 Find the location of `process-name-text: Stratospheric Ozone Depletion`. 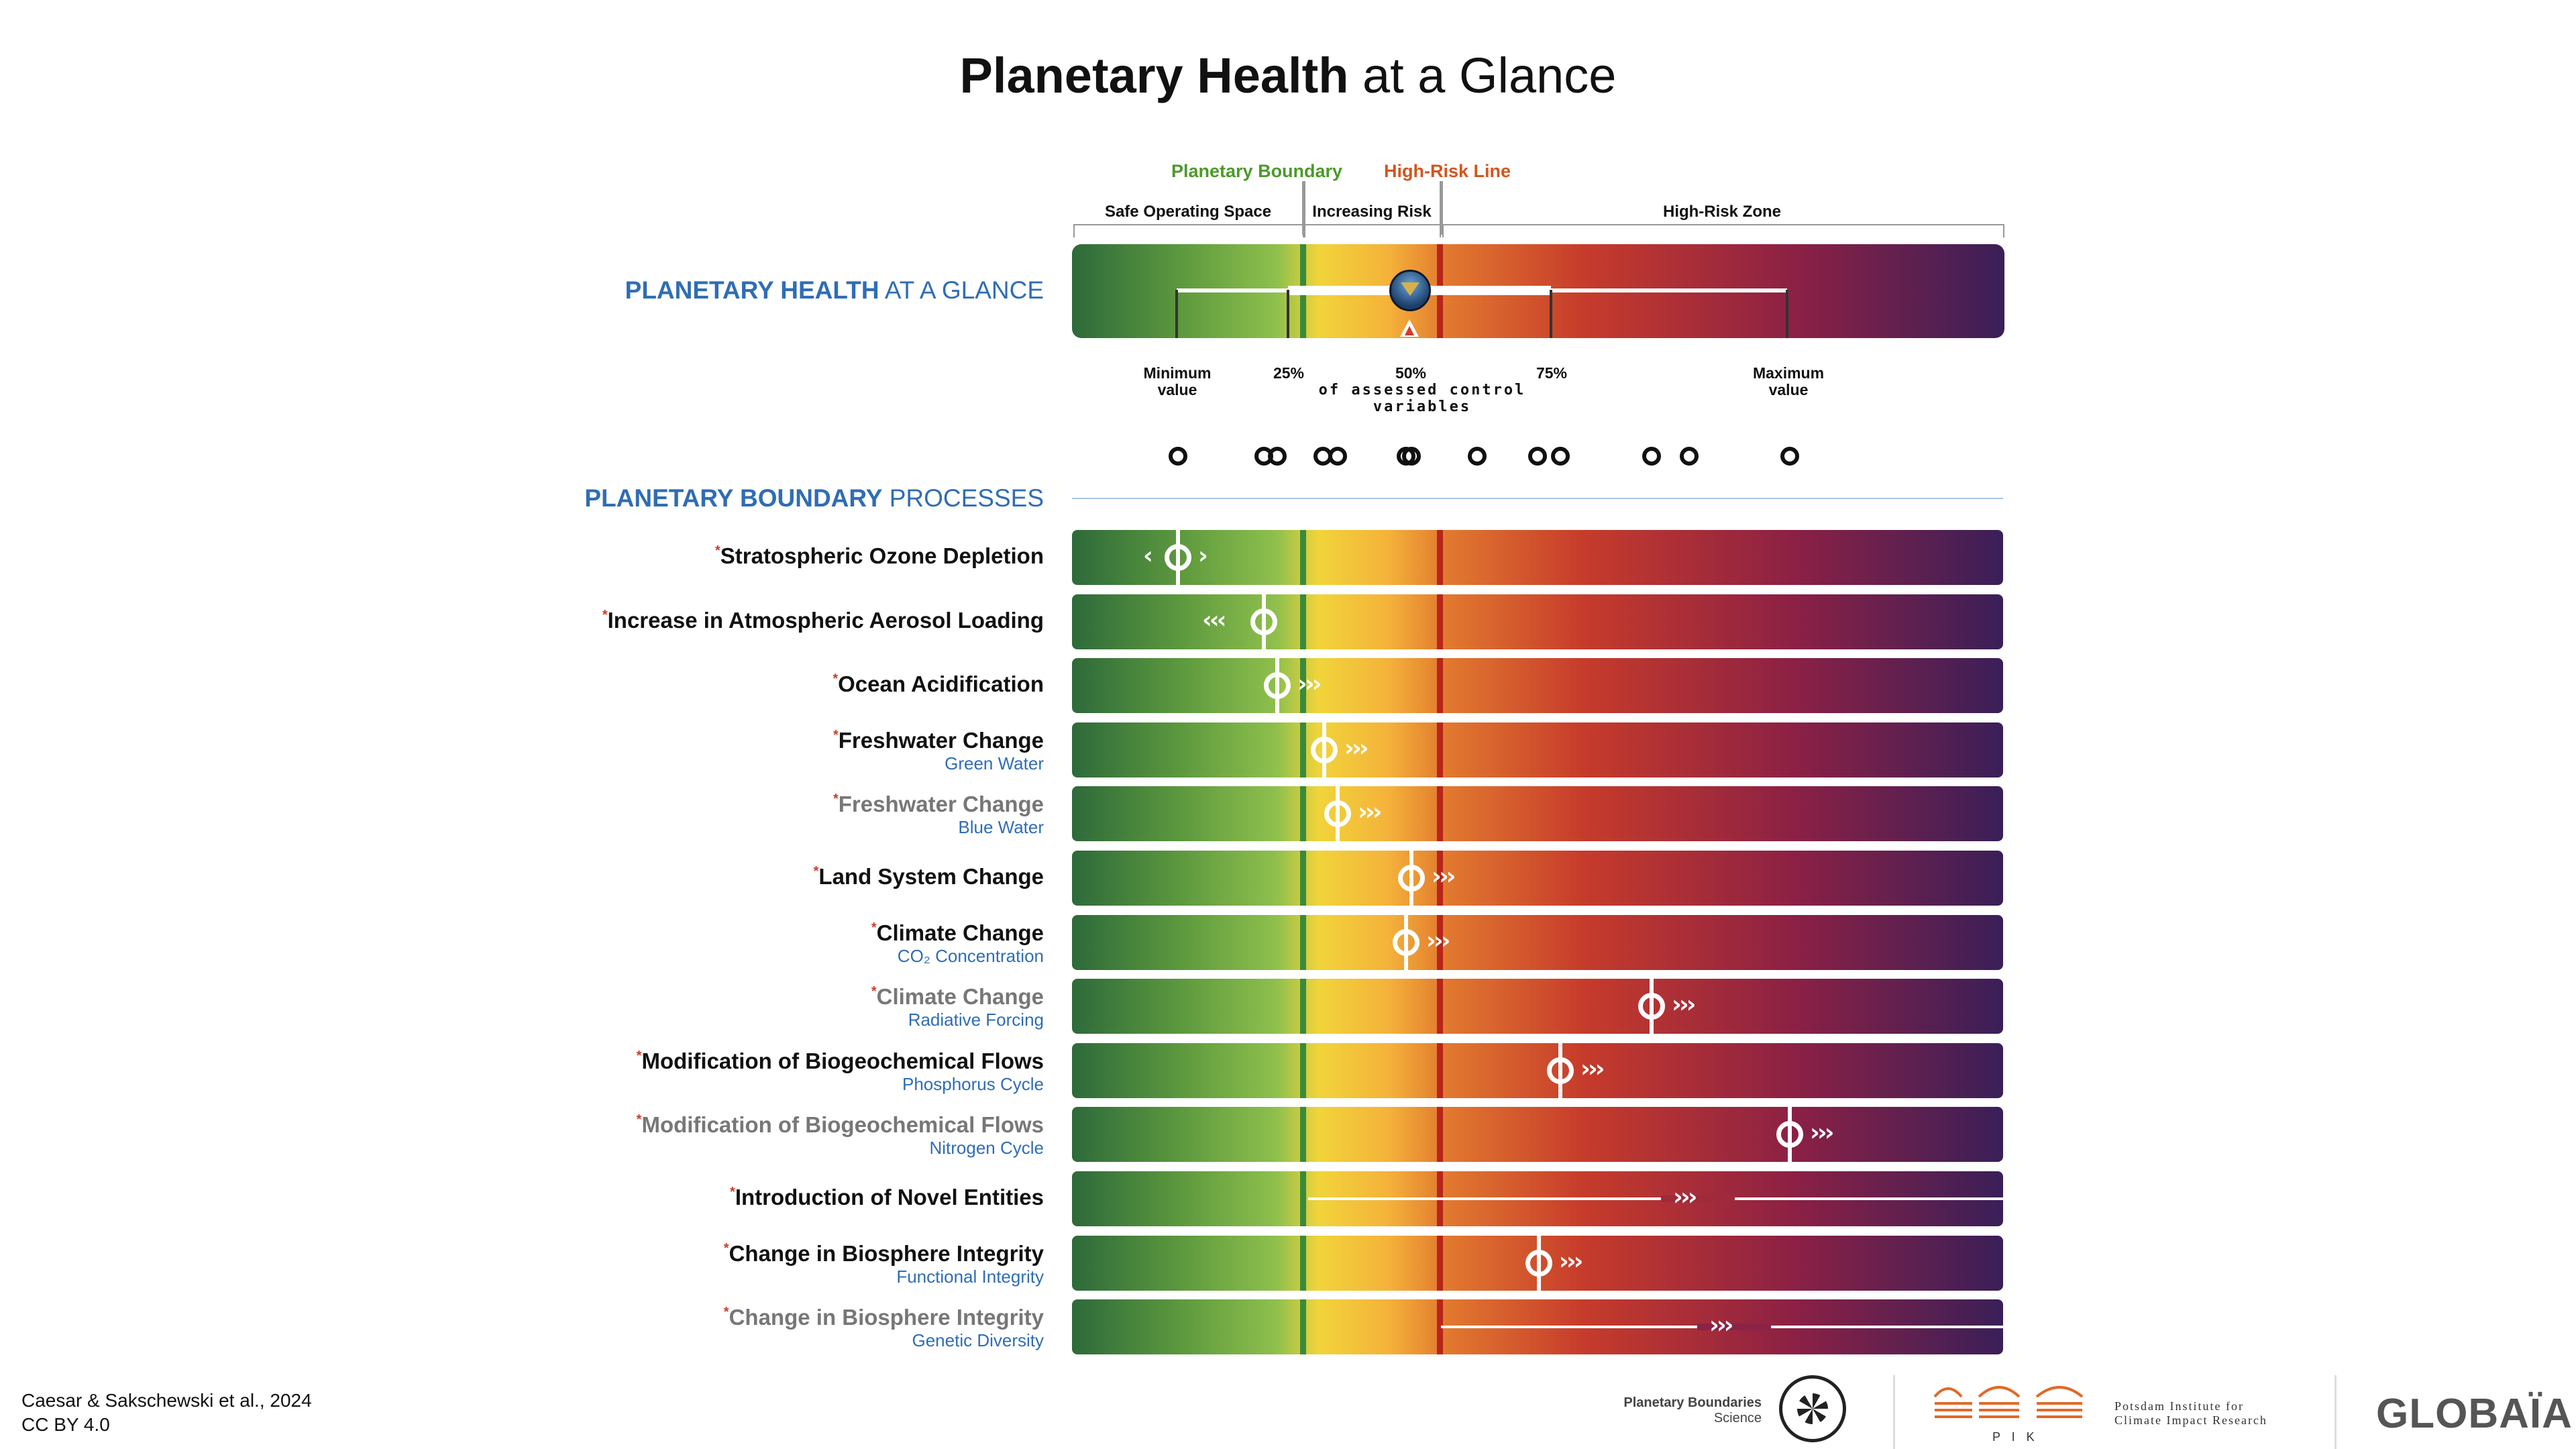

process-name-text: Stratospheric Ozone Depletion is located at coordinates (882, 555).